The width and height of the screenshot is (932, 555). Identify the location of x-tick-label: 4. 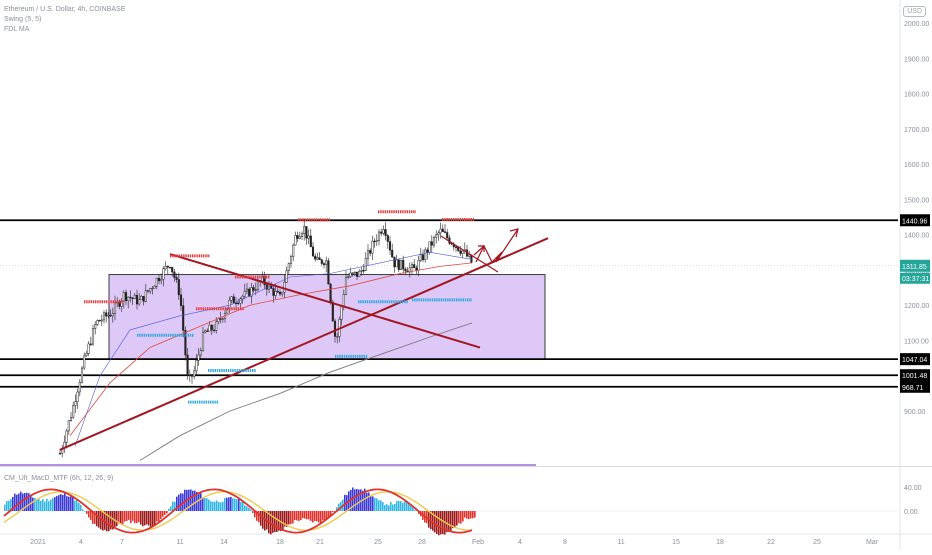
(520, 542).